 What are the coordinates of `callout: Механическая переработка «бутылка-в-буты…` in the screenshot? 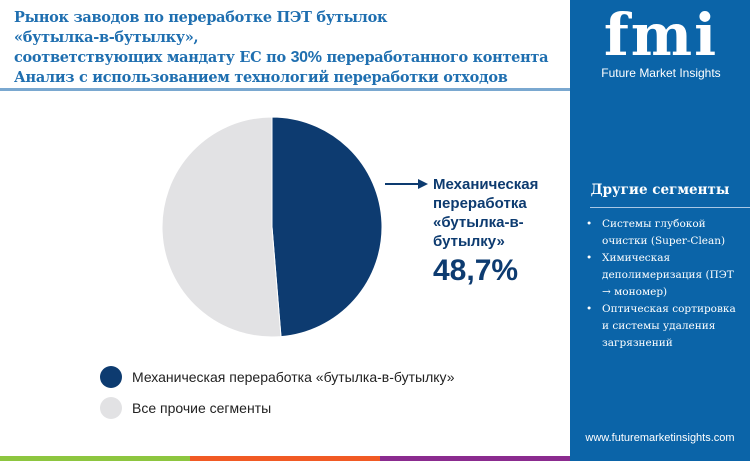 It's located at (493, 232).